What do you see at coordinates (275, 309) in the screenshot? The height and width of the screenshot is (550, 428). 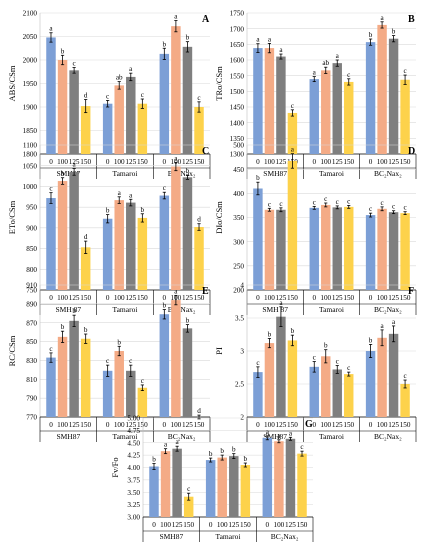 I see `group-label: SMH 87` at bounding box center [275, 309].